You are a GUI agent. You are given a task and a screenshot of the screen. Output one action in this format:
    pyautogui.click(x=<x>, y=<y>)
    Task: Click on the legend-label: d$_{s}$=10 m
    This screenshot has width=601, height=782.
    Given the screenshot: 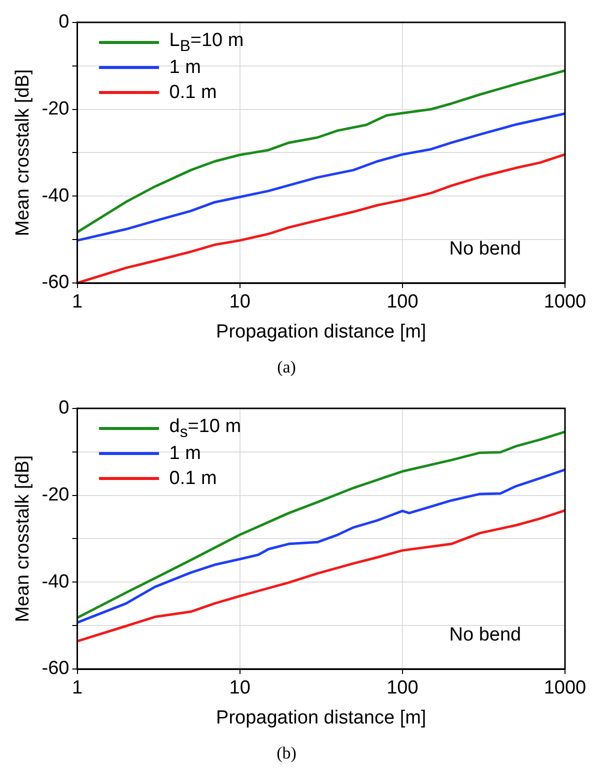 What is the action you would take?
    pyautogui.click(x=205, y=429)
    